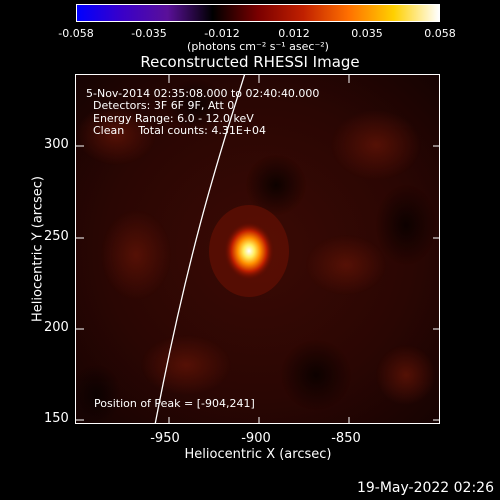  Describe the element at coordinates (180, 130) in the screenshot. I see `clean-counts-label: Clean Total counts: 4.31E+04` at that location.